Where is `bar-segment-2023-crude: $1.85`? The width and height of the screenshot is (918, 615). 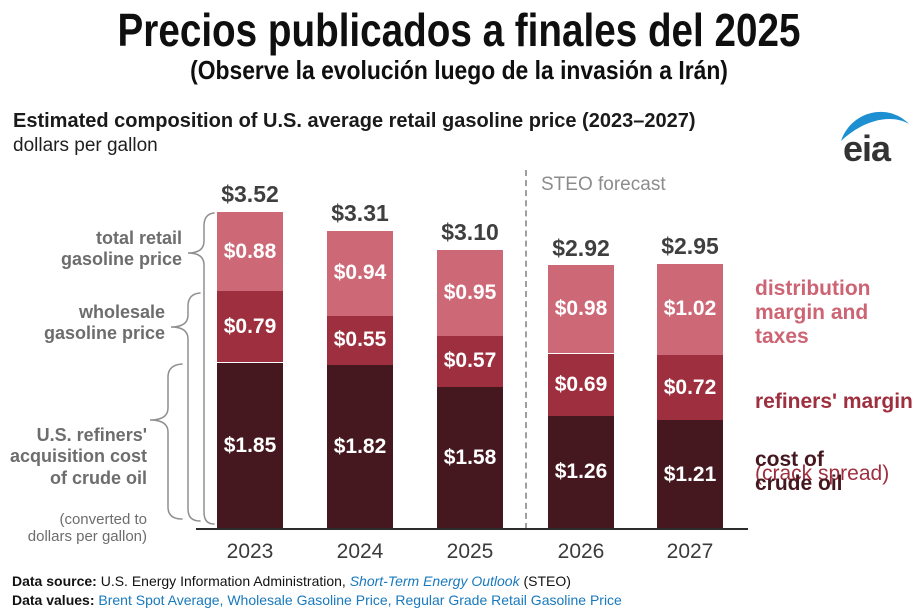 bar-segment-2023-crude: $1.85 is located at coordinates (250, 445).